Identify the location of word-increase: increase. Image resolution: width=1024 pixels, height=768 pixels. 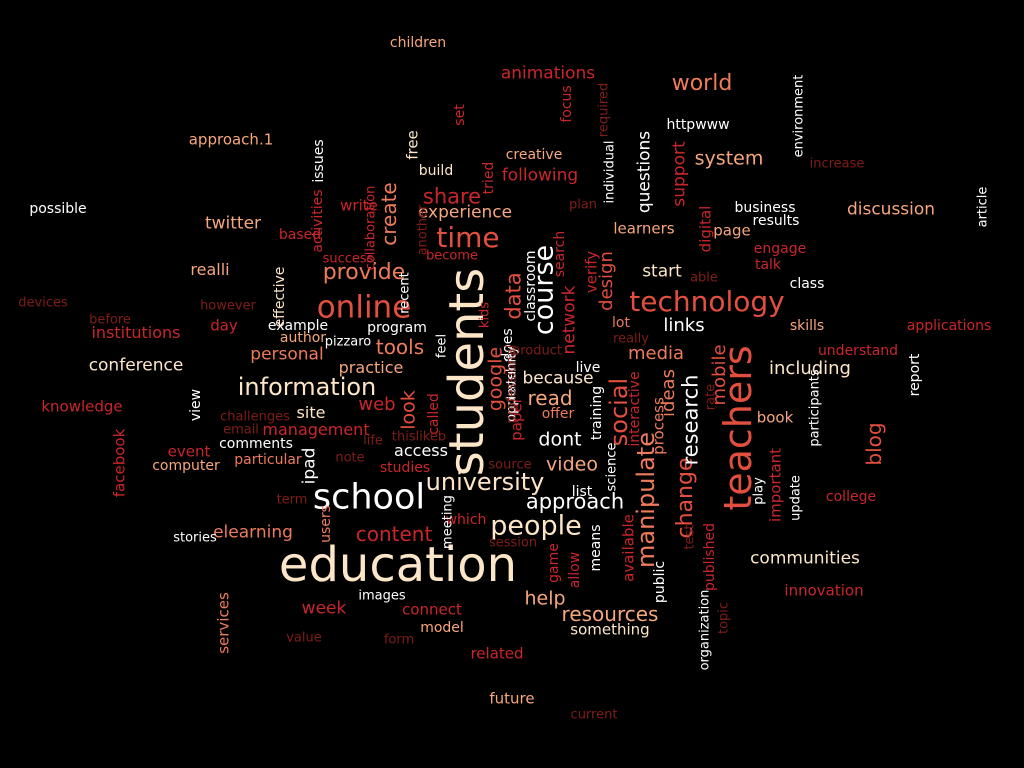
(837, 164).